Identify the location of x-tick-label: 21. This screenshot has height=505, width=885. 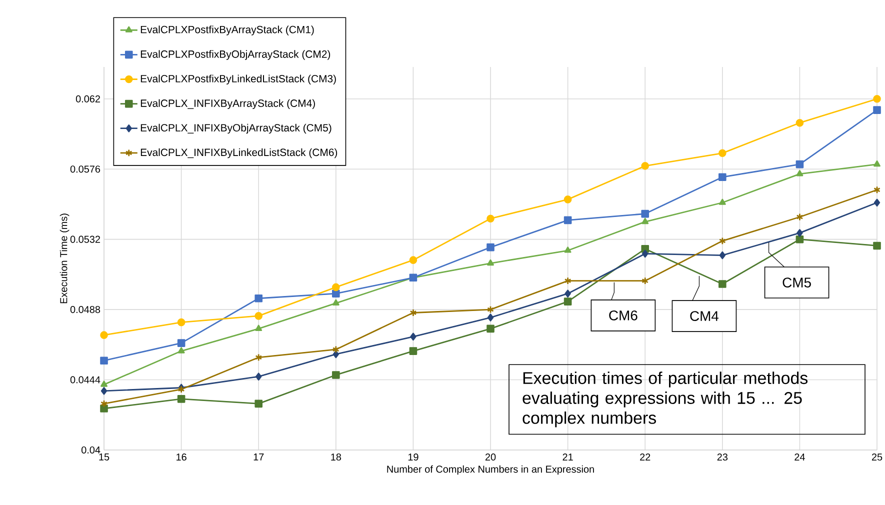
(567, 457).